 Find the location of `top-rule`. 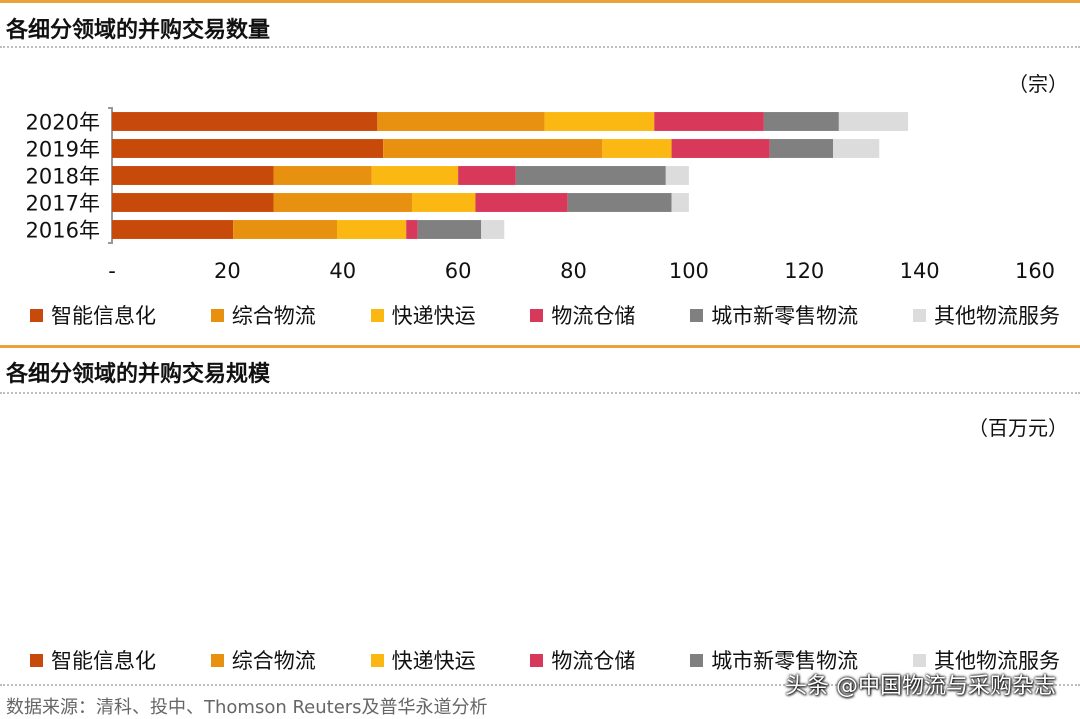

top-rule is located at coordinates (540, 1).